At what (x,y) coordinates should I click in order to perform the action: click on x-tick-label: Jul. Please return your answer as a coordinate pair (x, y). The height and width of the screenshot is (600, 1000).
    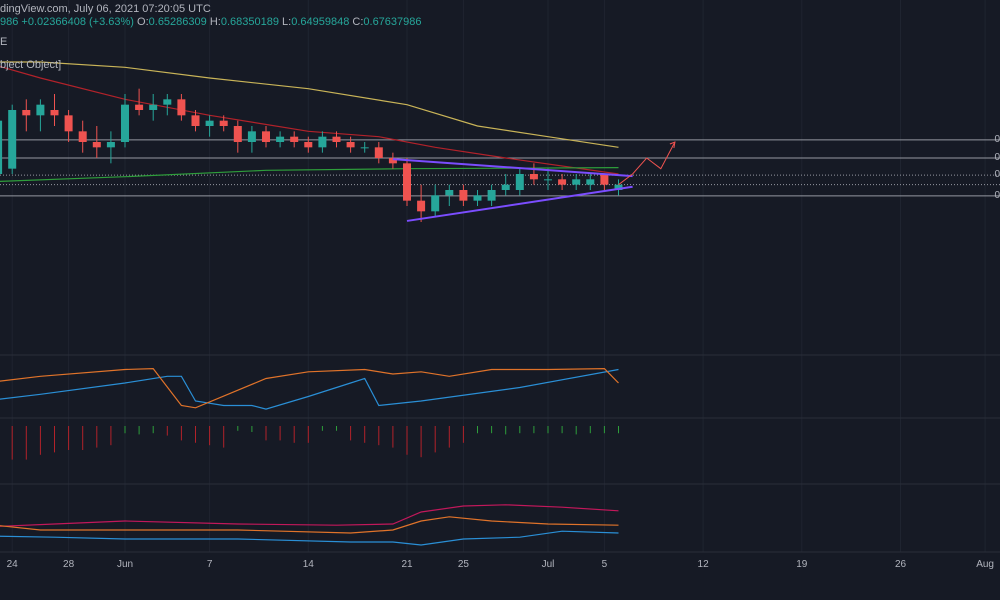
    Looking at the image, I should click on (548, 564).